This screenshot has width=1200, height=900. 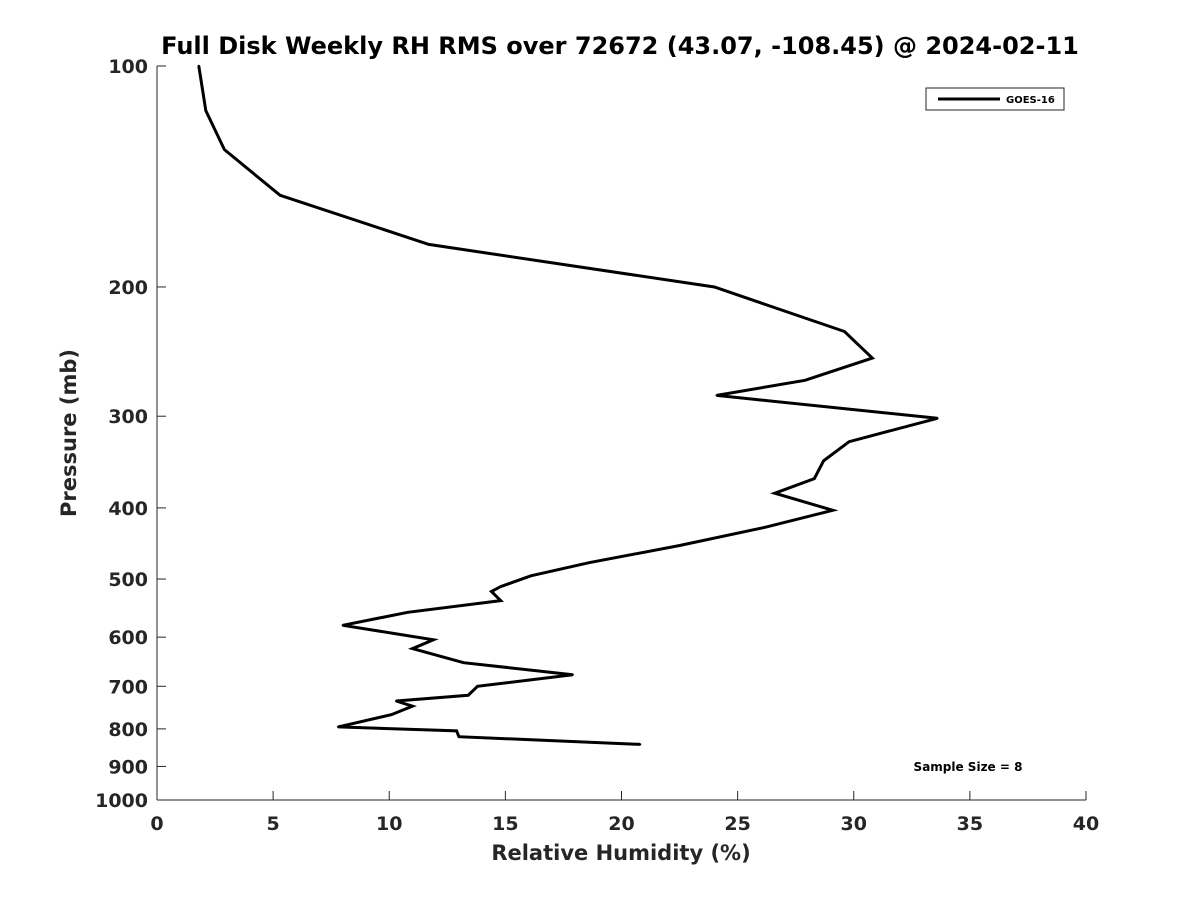 I want to click on x-tick-label: 25, so click(x=737, y=824).